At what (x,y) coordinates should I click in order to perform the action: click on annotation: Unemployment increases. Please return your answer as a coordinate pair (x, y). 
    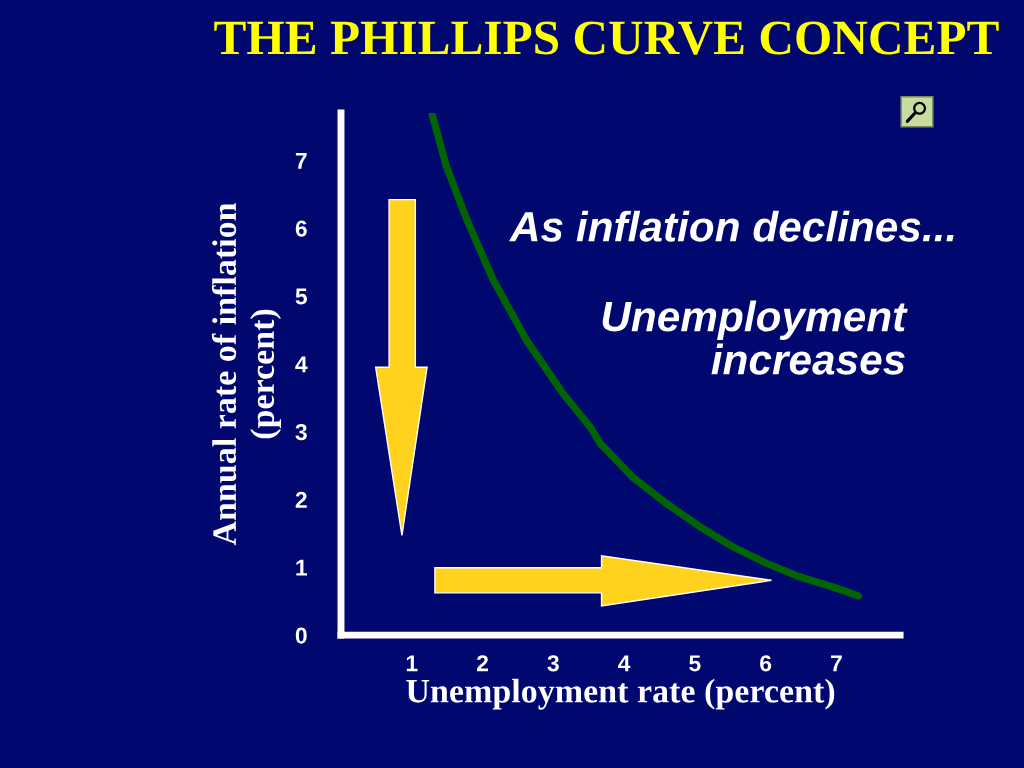
    Looking at the image, I should click on (755, 337).